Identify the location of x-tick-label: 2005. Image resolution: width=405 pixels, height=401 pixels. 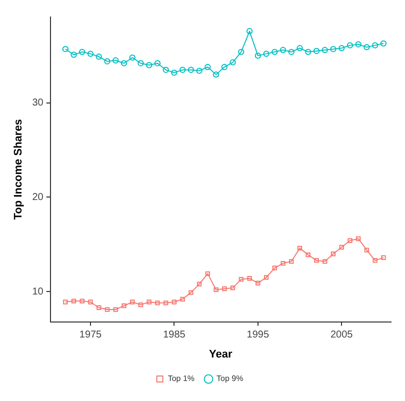
(342, 335).